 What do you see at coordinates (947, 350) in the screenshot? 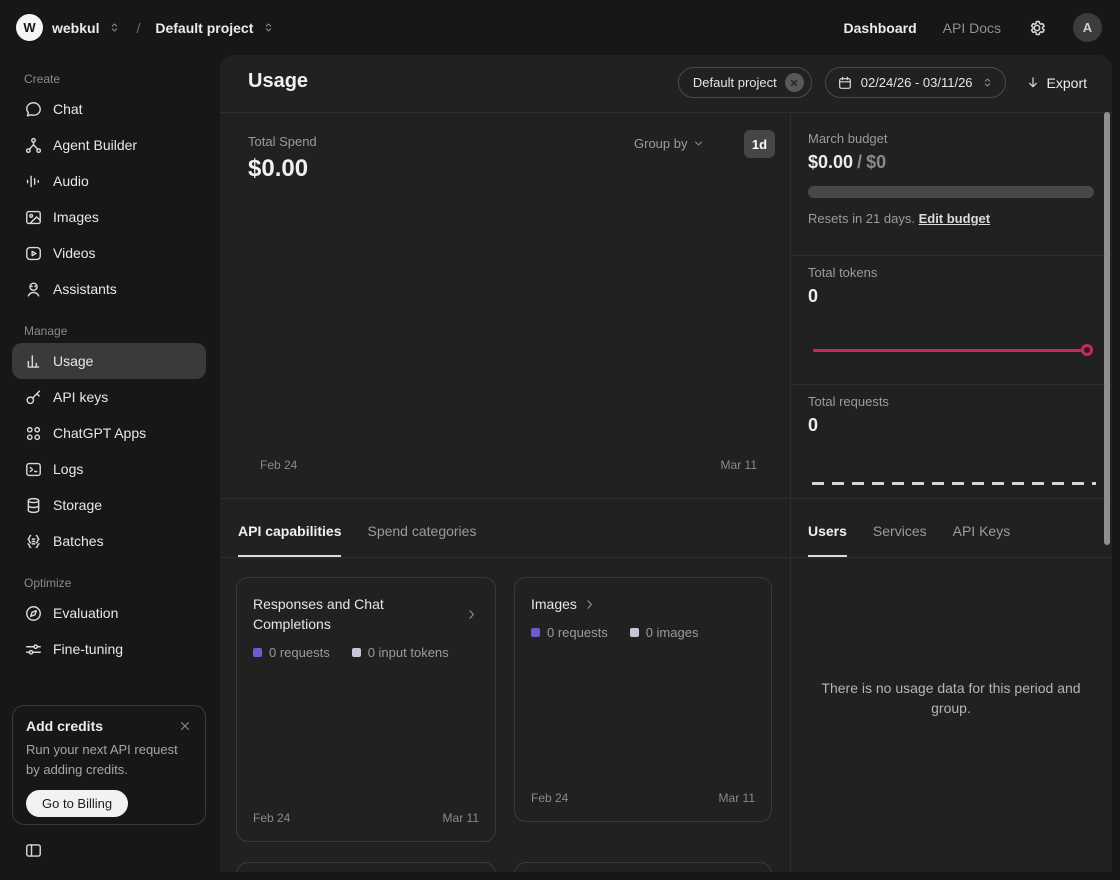
I see `tokens-line-chart` at bounding box center [947, 350].